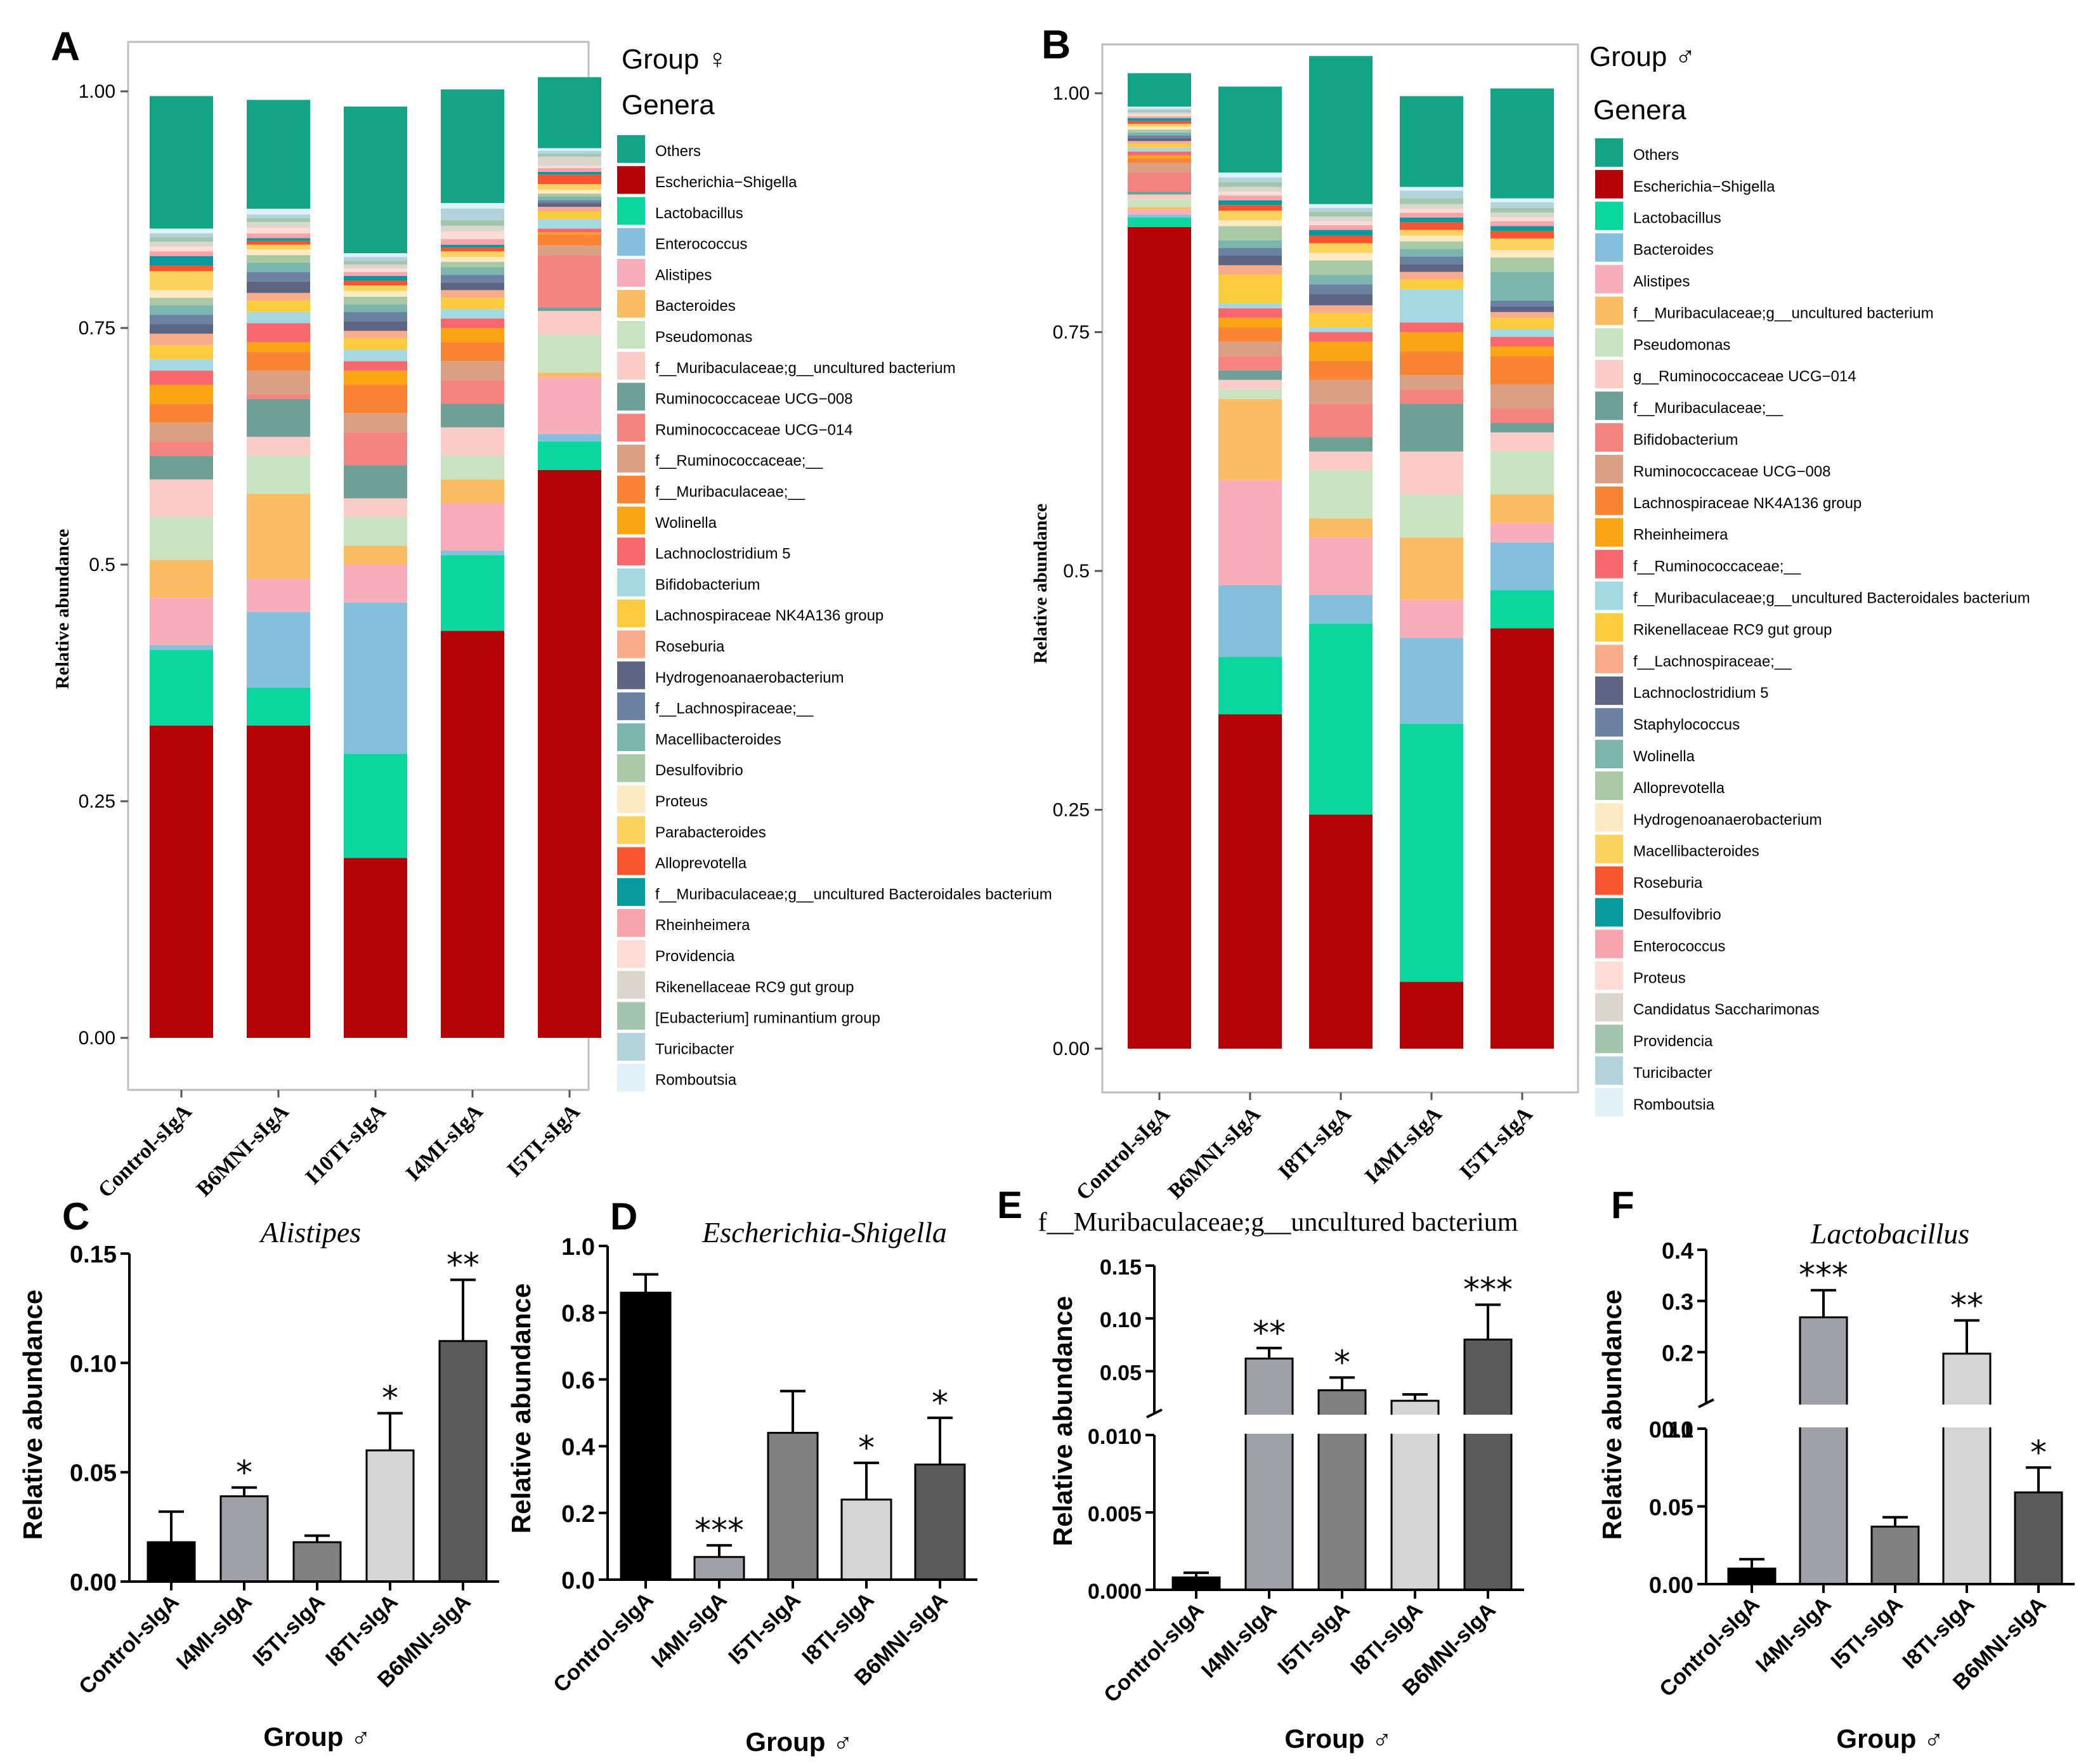 This screenshot has width=2100, height=1763. I want to click on x-tick-label-d: I4MI-sIgA, so click(689, 1630).